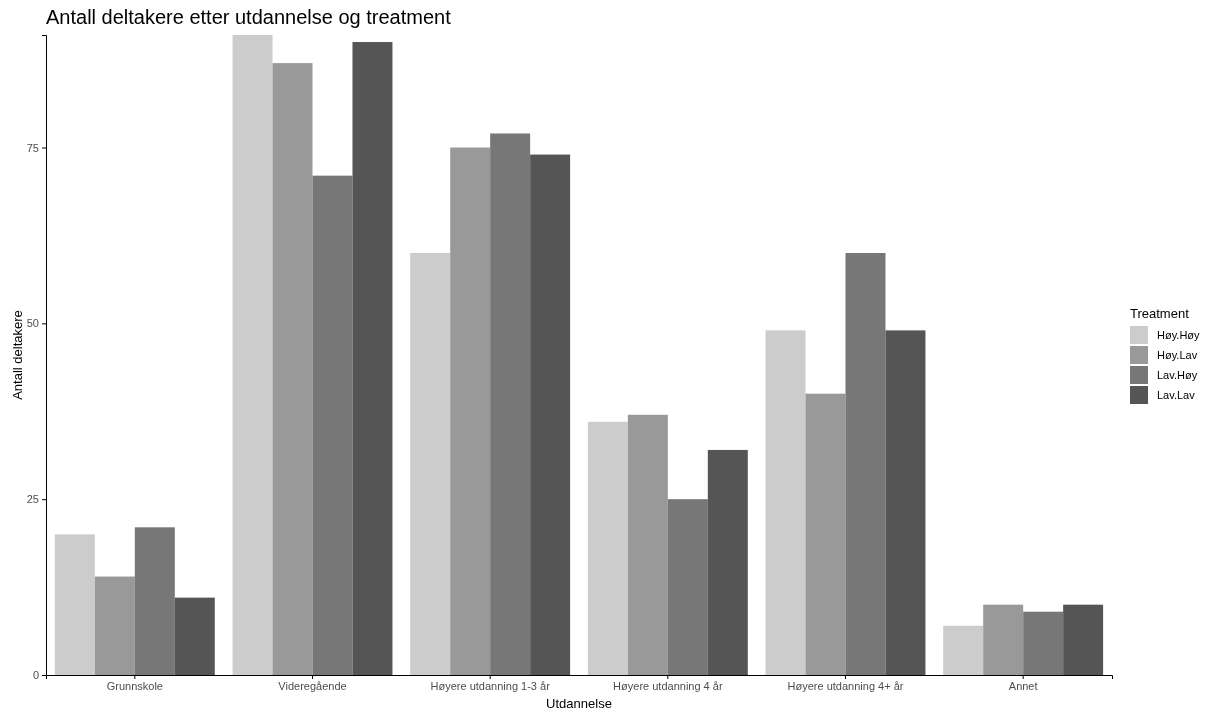 The width and height of the screenshot is (1206, 713). I want to click on x-tick-label: Høyere utdanning 4+ år, so click(845, 685).